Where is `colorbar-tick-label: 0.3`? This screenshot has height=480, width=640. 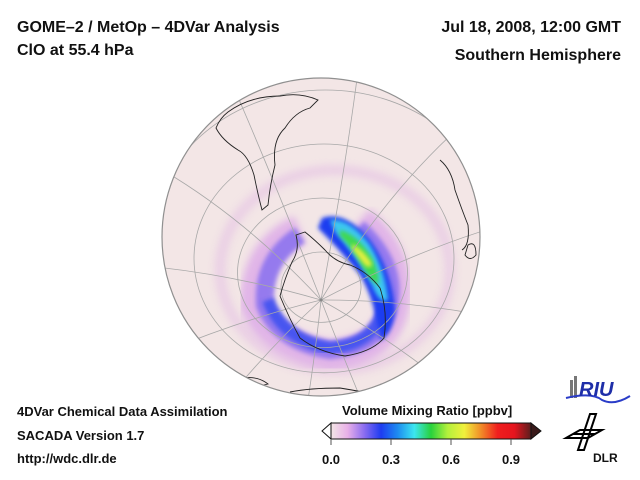 colorbar-tick-label: 0.3 is located at coordinates (391, 459).